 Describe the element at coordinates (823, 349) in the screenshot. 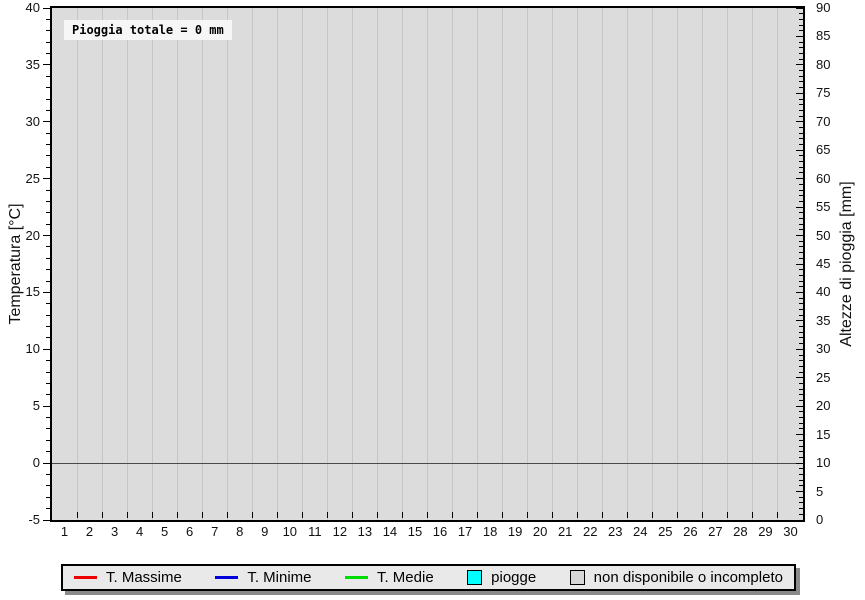

I see `right-axis-tick-label: 30` at that location.